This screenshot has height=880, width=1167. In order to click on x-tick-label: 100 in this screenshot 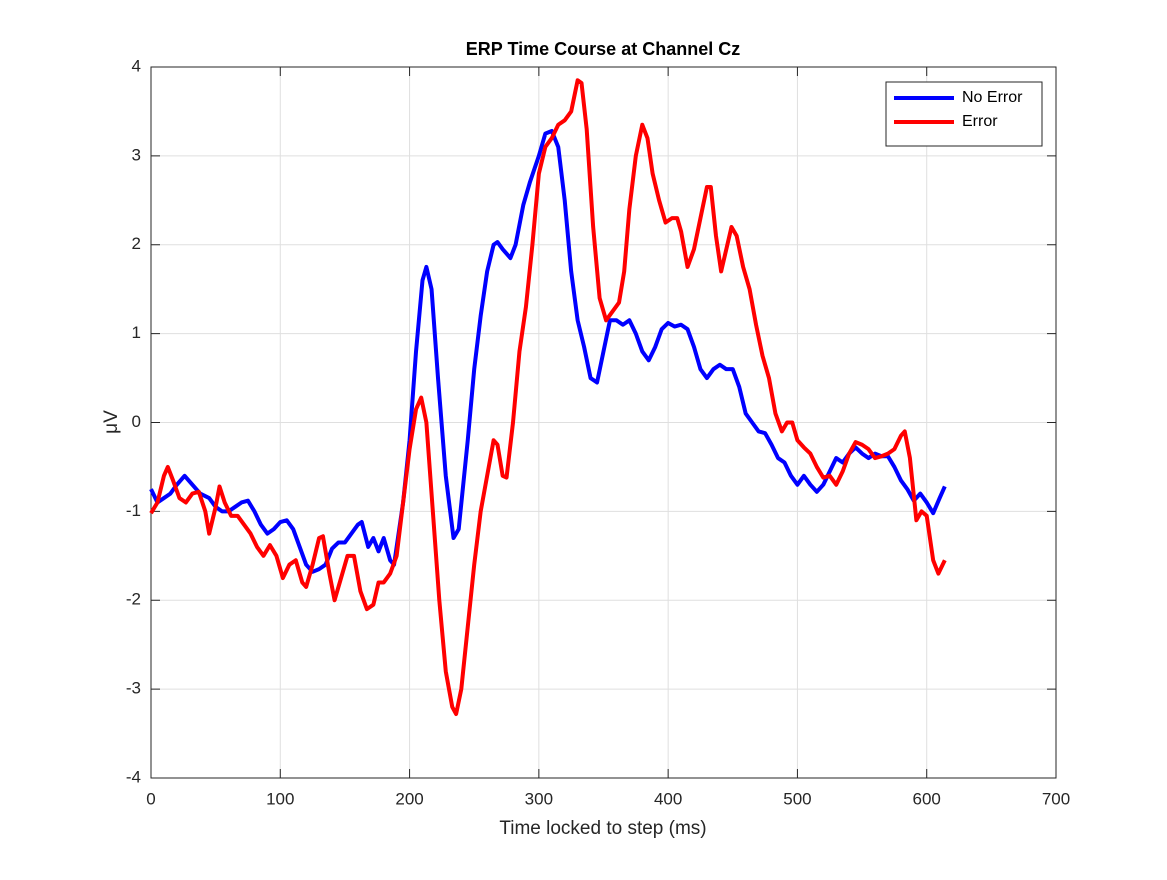, I will do `click(280, 798)`.